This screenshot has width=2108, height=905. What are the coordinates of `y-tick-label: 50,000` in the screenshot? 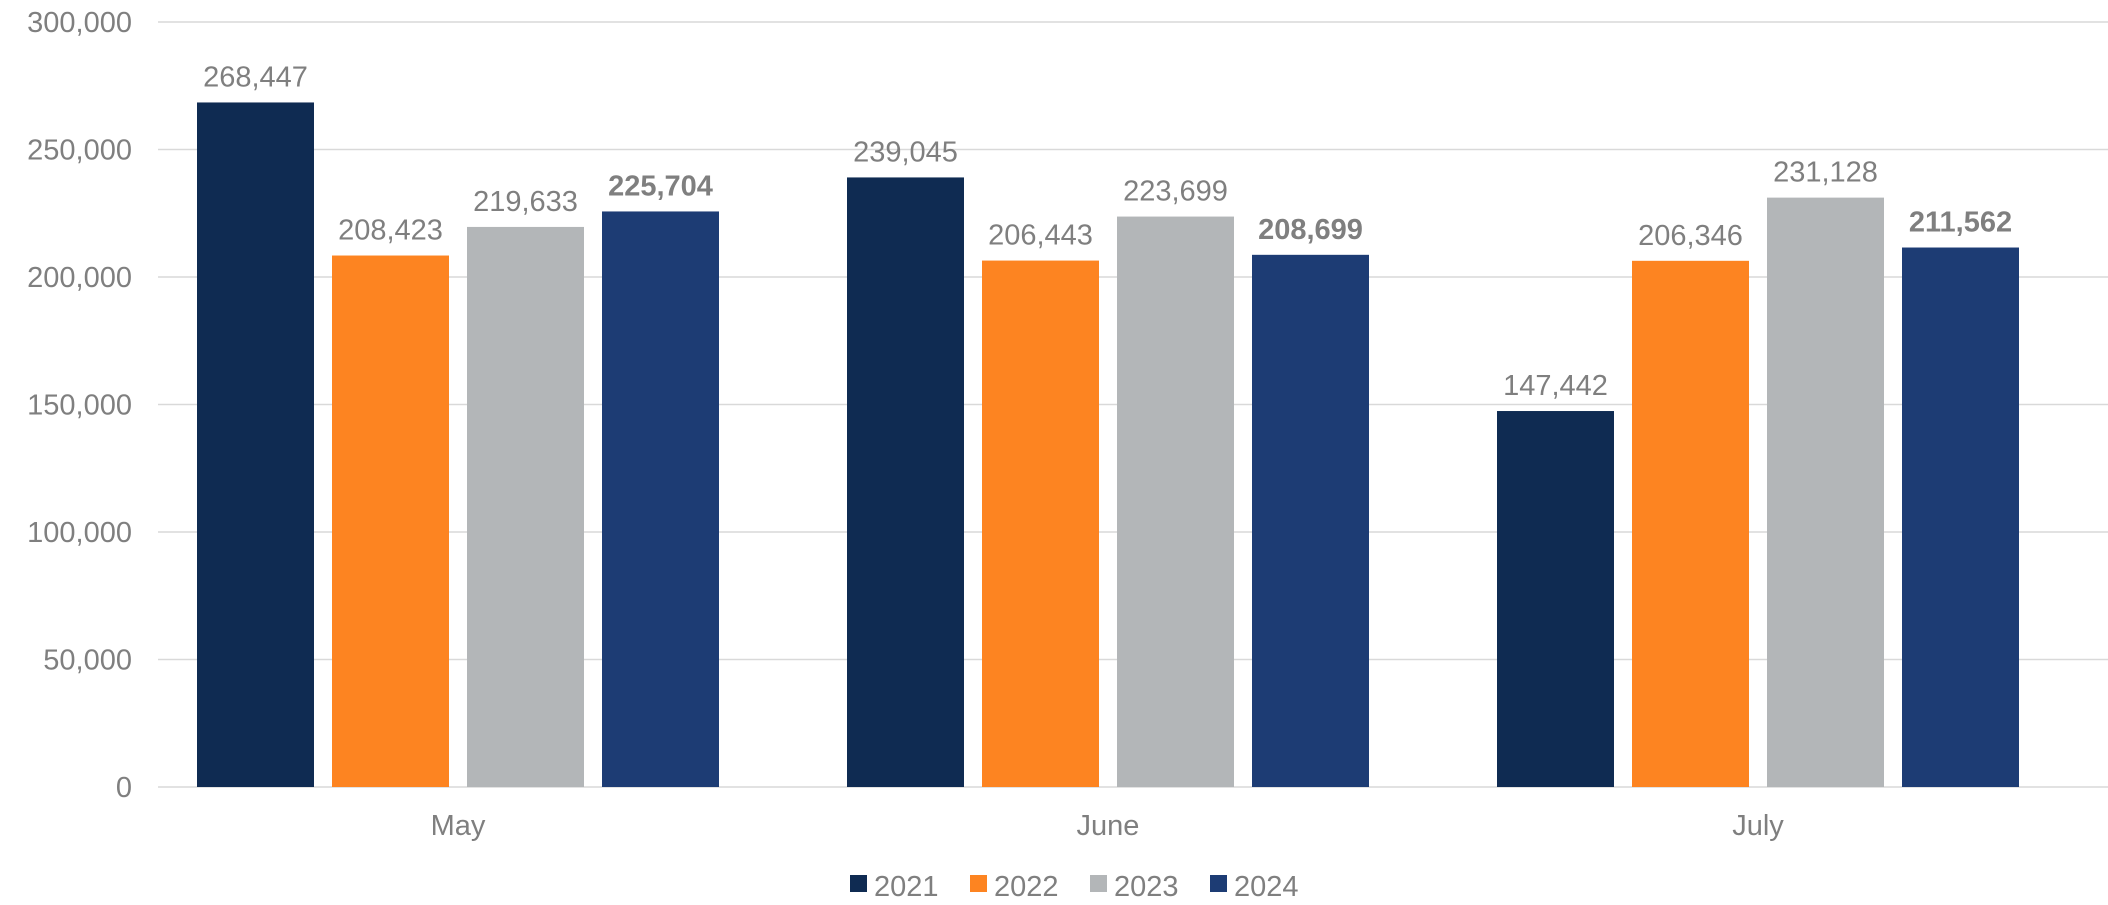 It's located at (87, 661).